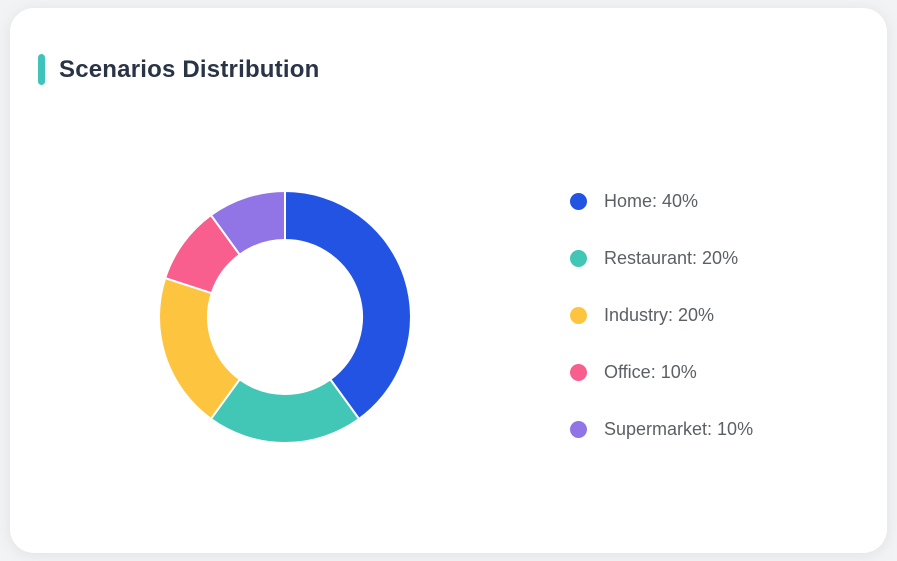  I want to click on legend-item-office: Office: 10%, so click(661, 372).